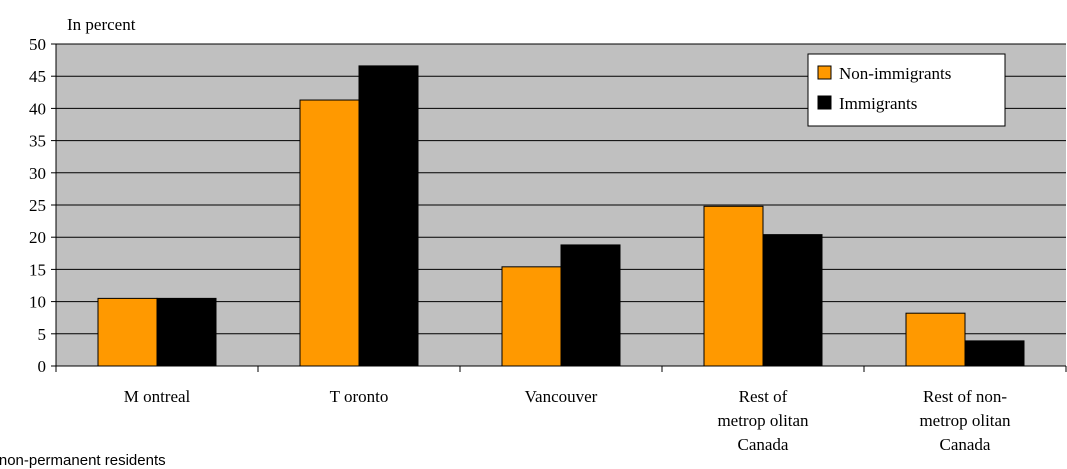 The width and height of the screenshot is (1067, 469). What do you see at coordinates (37, 108) in the screenshot?
I see `y-tick-label: 40` at bounding box center [37, 108].